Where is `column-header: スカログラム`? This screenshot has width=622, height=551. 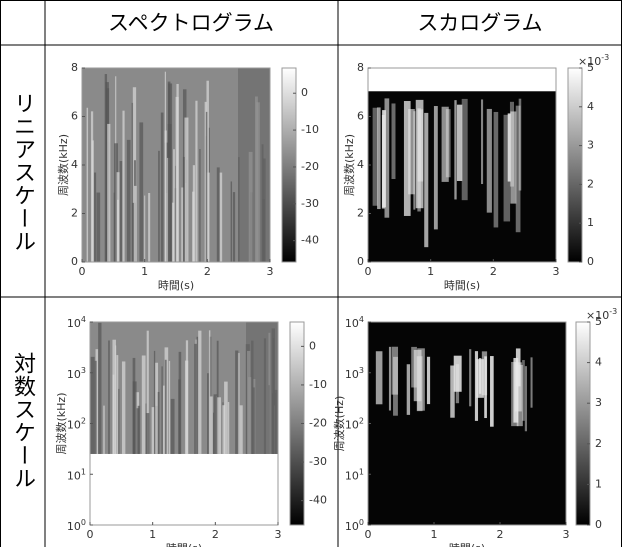
column-header: スカログラム is located at coordinates (479, 23).